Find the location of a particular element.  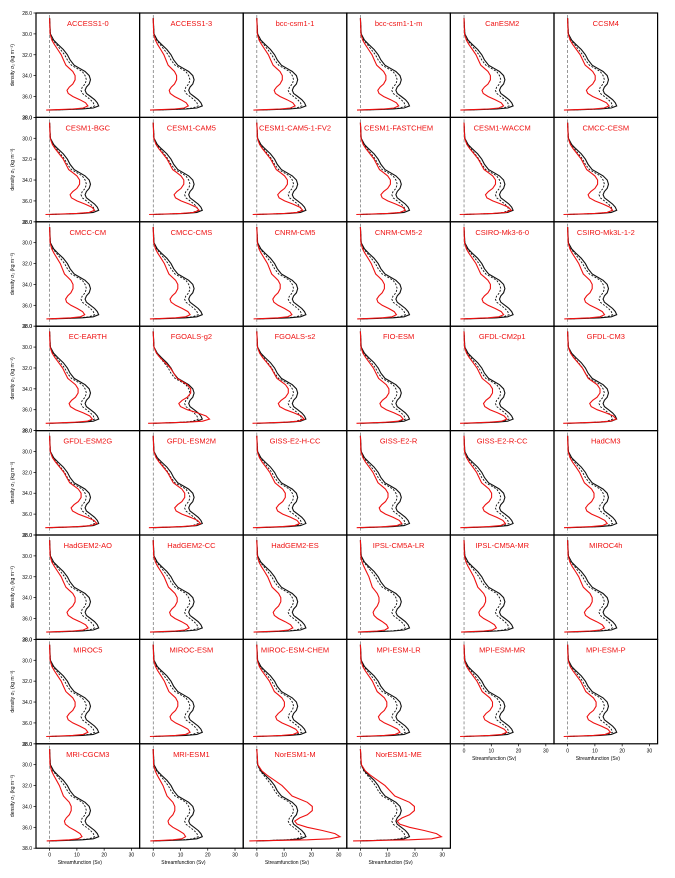

panel-title: GFDL-ESM2G is located at coordinates (87, 441).